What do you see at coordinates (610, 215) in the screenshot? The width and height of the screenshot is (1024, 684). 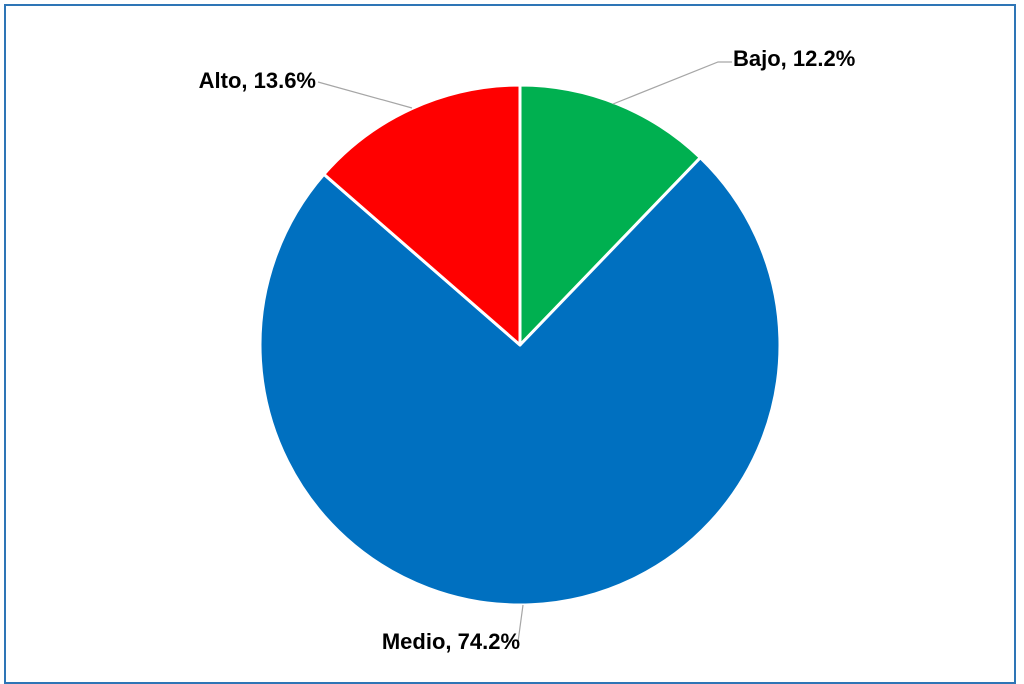 I see `pie-slice-bajo` at bounding box center [610, 215].